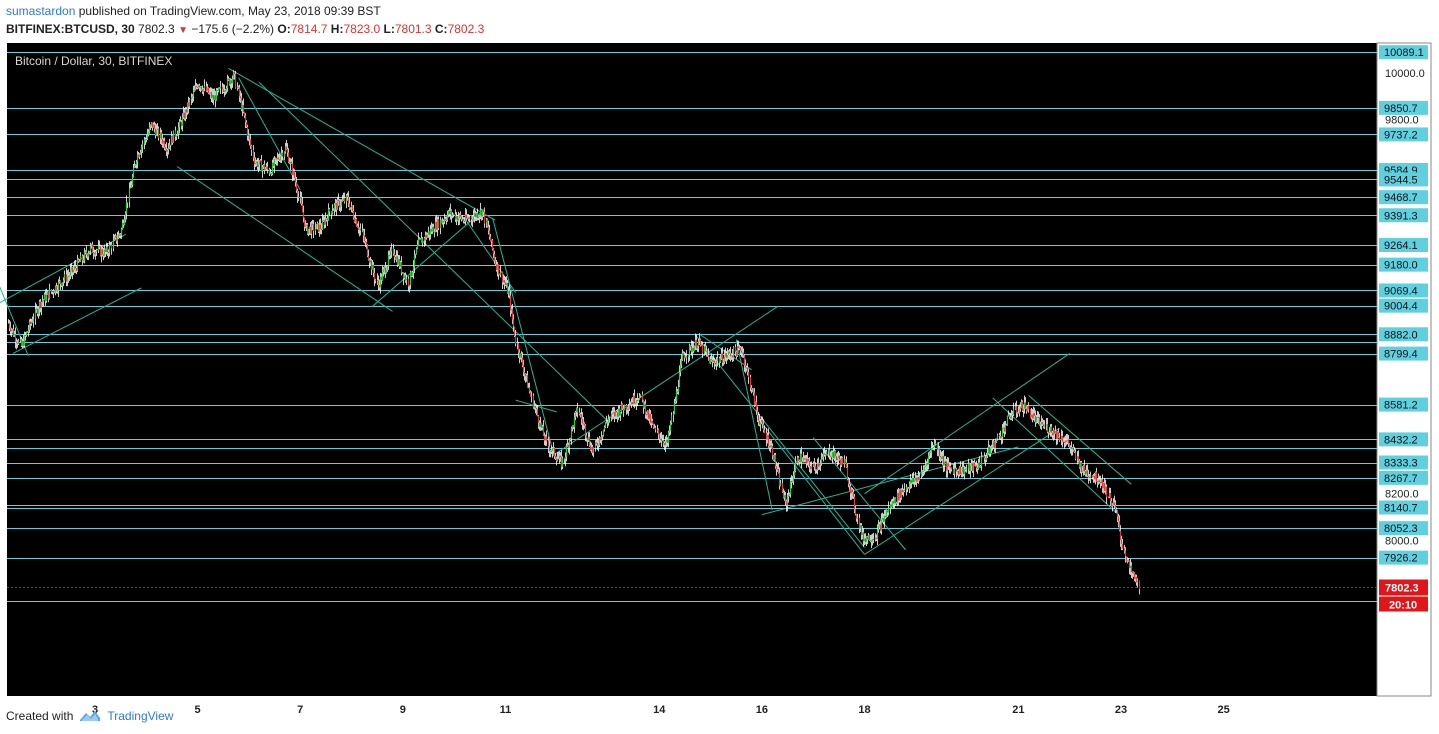  What do you see at coordinates (1403, 587) in the screenshot?
I see `last-price-box` at bounding box center [1403, 587].